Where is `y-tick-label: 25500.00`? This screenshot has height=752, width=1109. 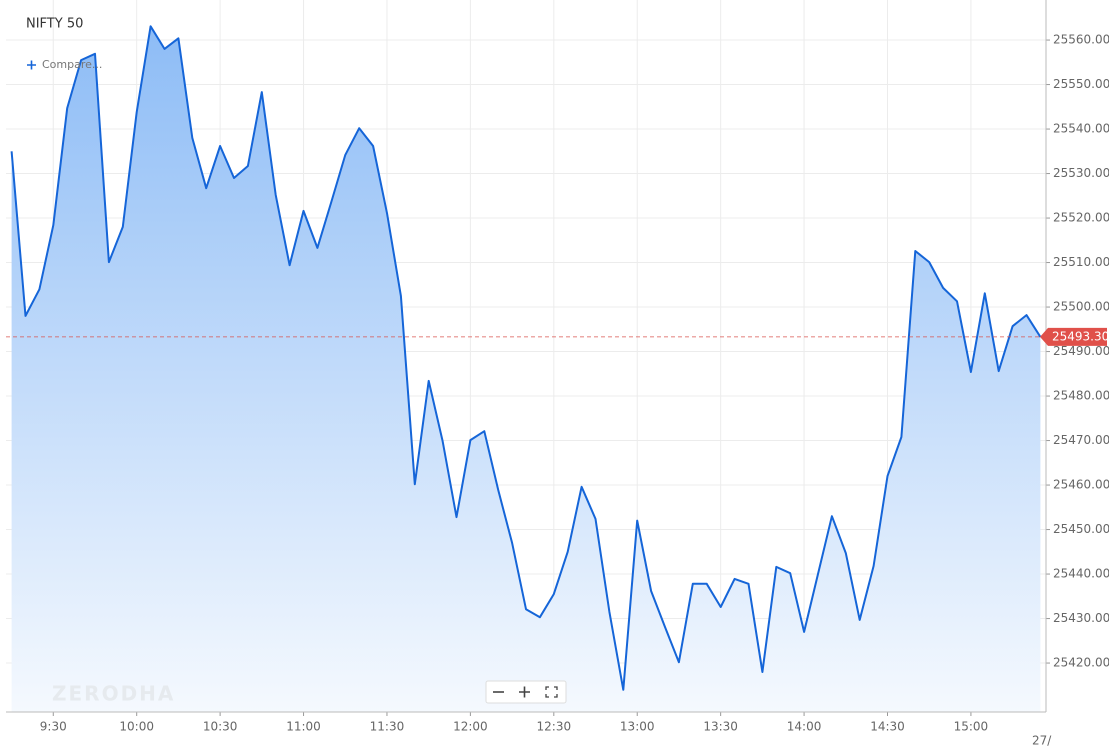
y-tick-label: 25500.00 is located at coordinates (1081, 307).